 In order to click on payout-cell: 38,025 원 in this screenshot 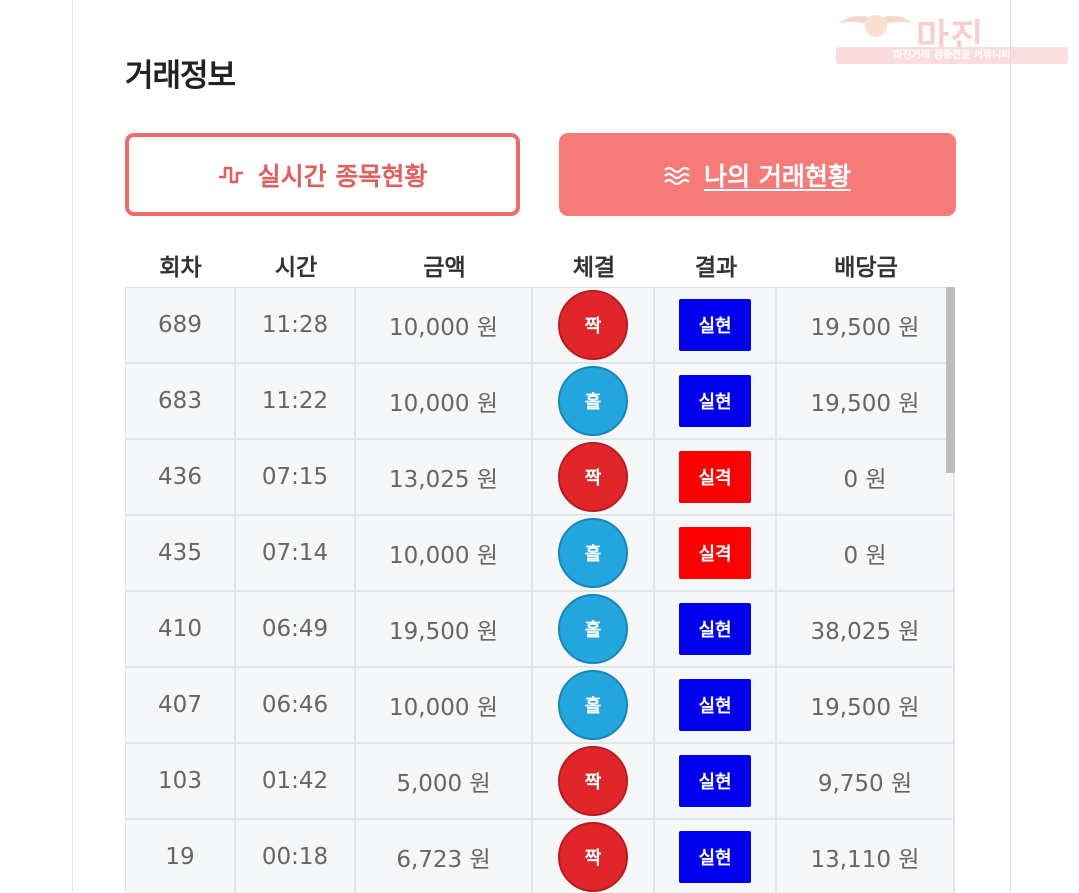, I will do `click(866, 629)`.